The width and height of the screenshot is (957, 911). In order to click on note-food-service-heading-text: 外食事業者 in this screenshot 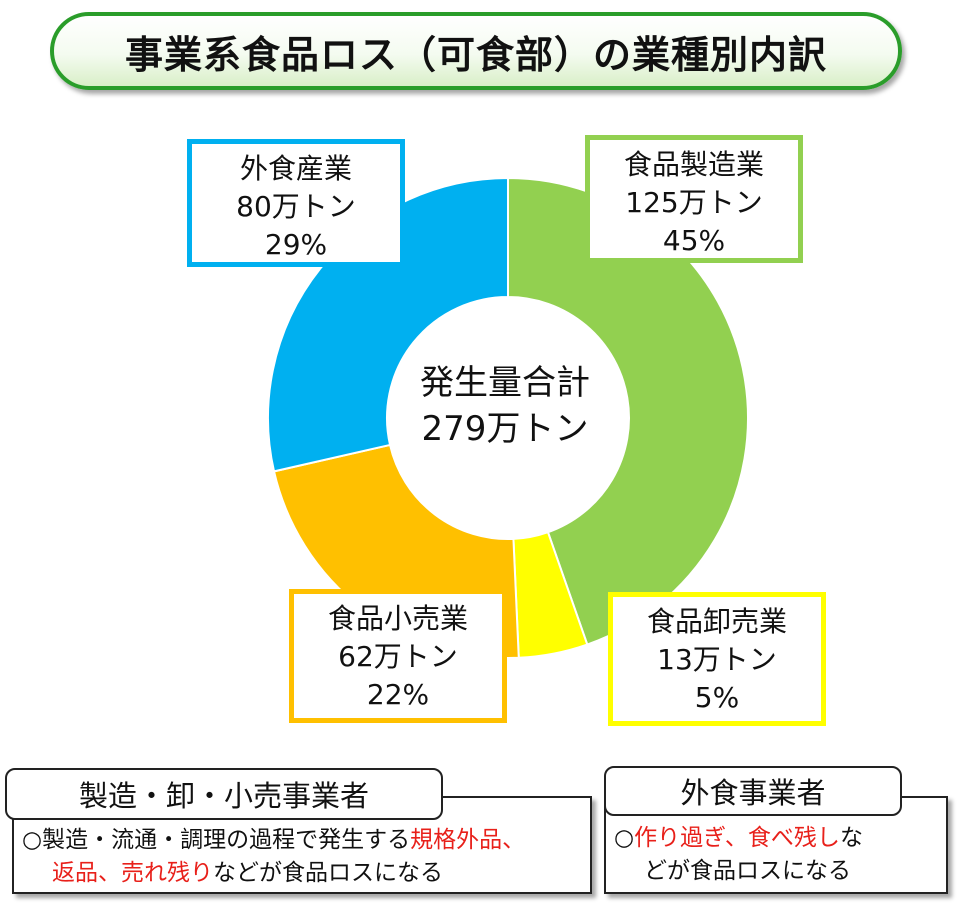, I will do `click(753, 793)`.